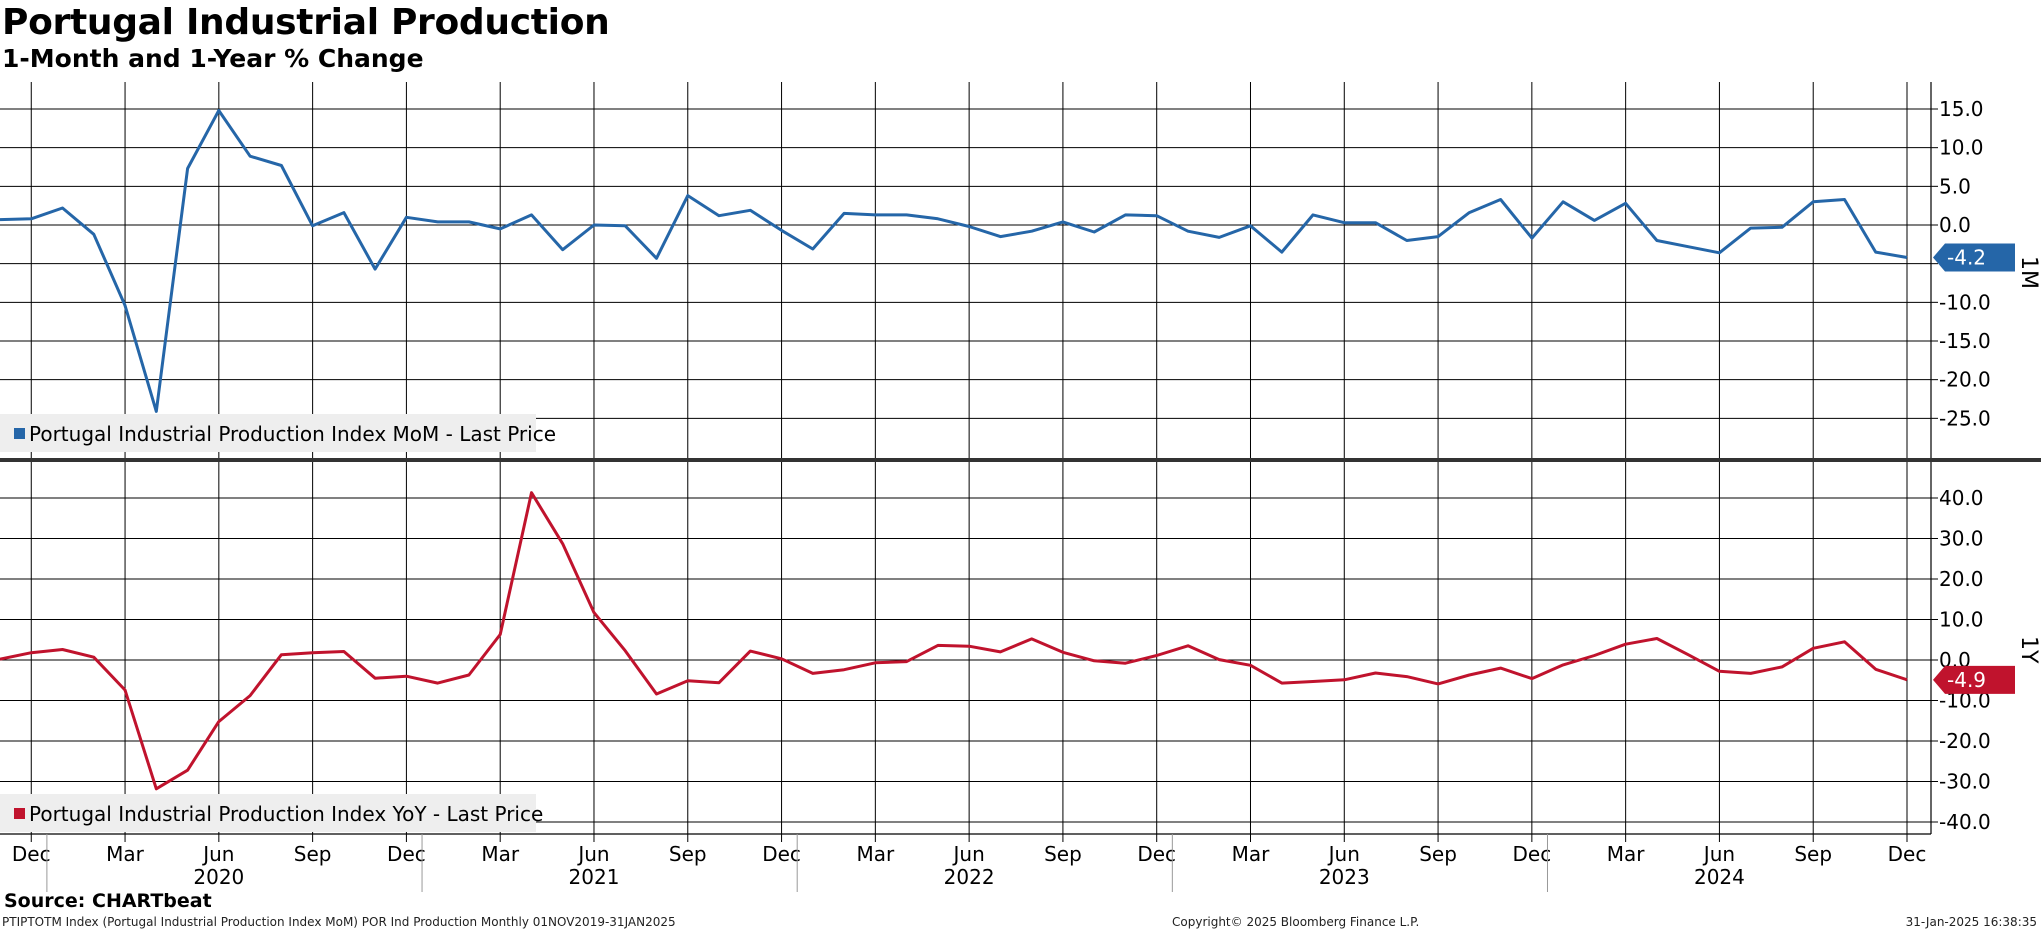  I want to click on panel-label: 1M, so click(2028, 272).